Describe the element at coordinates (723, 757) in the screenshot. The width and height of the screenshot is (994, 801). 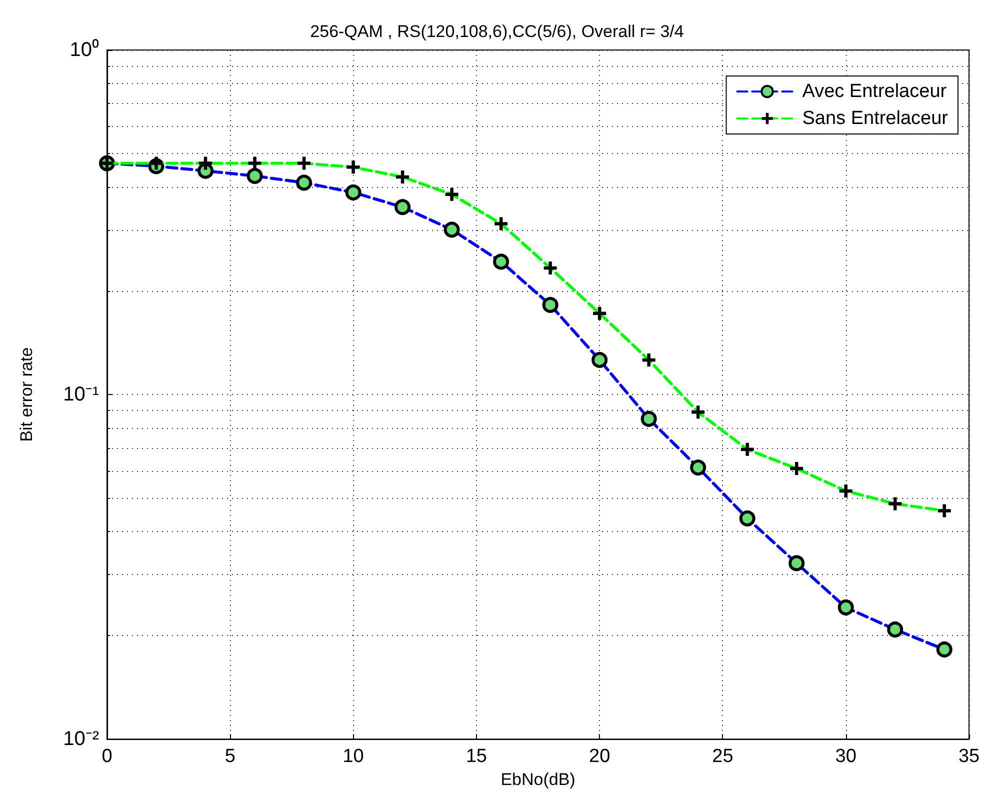
I see `x-tick-label: 25` at that location.